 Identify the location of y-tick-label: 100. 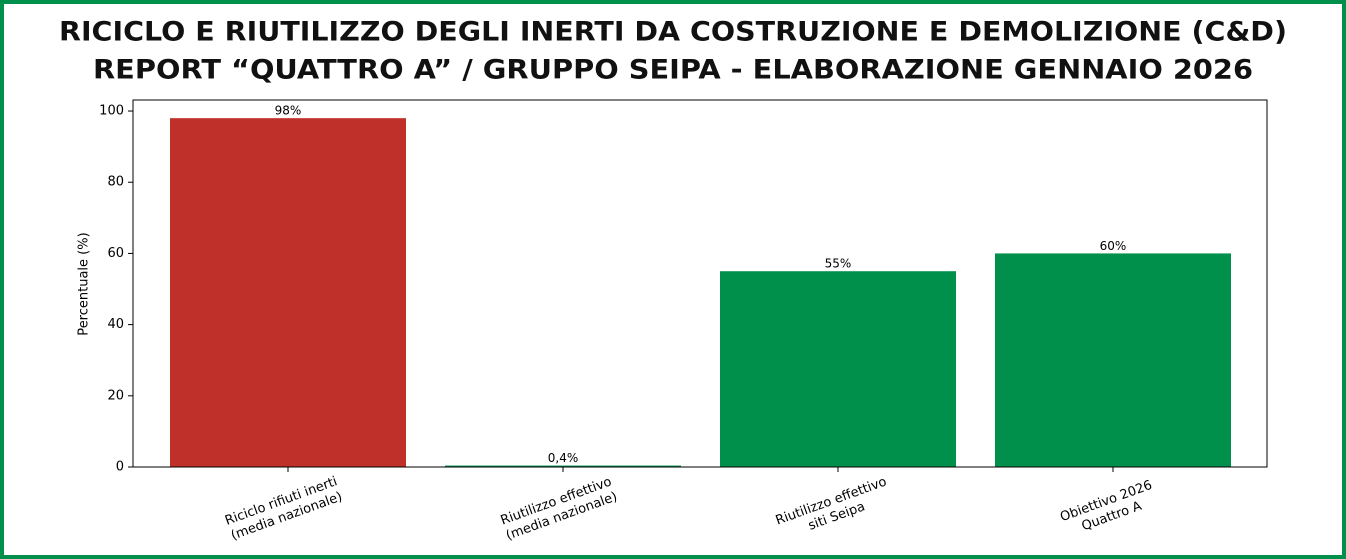
(111, 111).